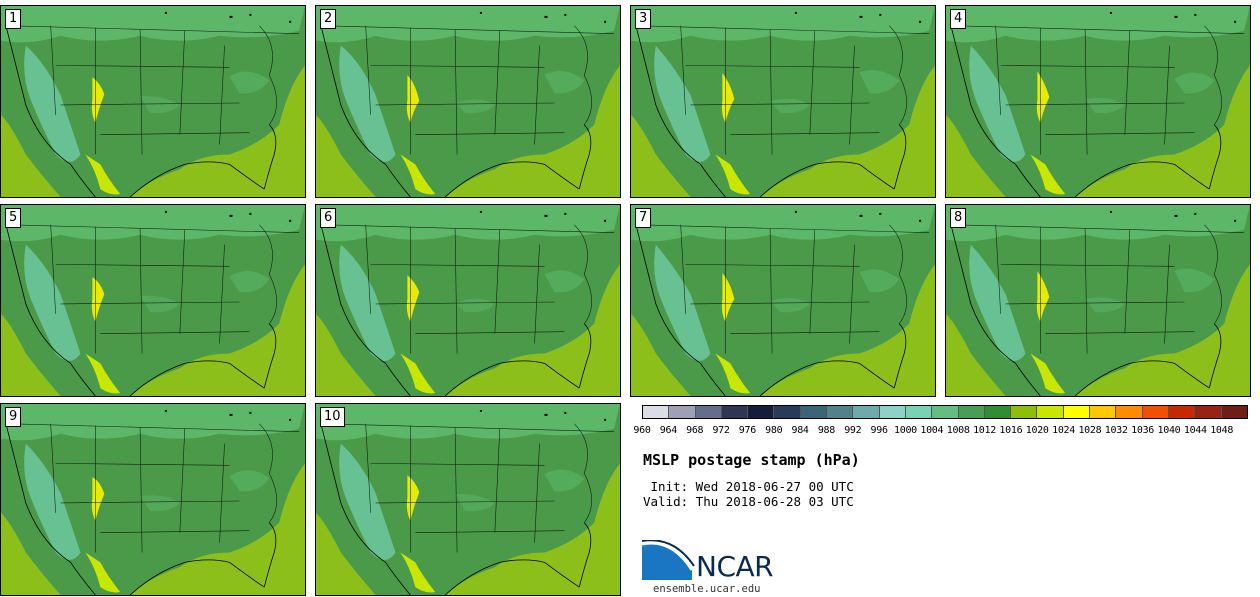  I want to click on colorbar-tick-label: 1036, so click(1143, 430).